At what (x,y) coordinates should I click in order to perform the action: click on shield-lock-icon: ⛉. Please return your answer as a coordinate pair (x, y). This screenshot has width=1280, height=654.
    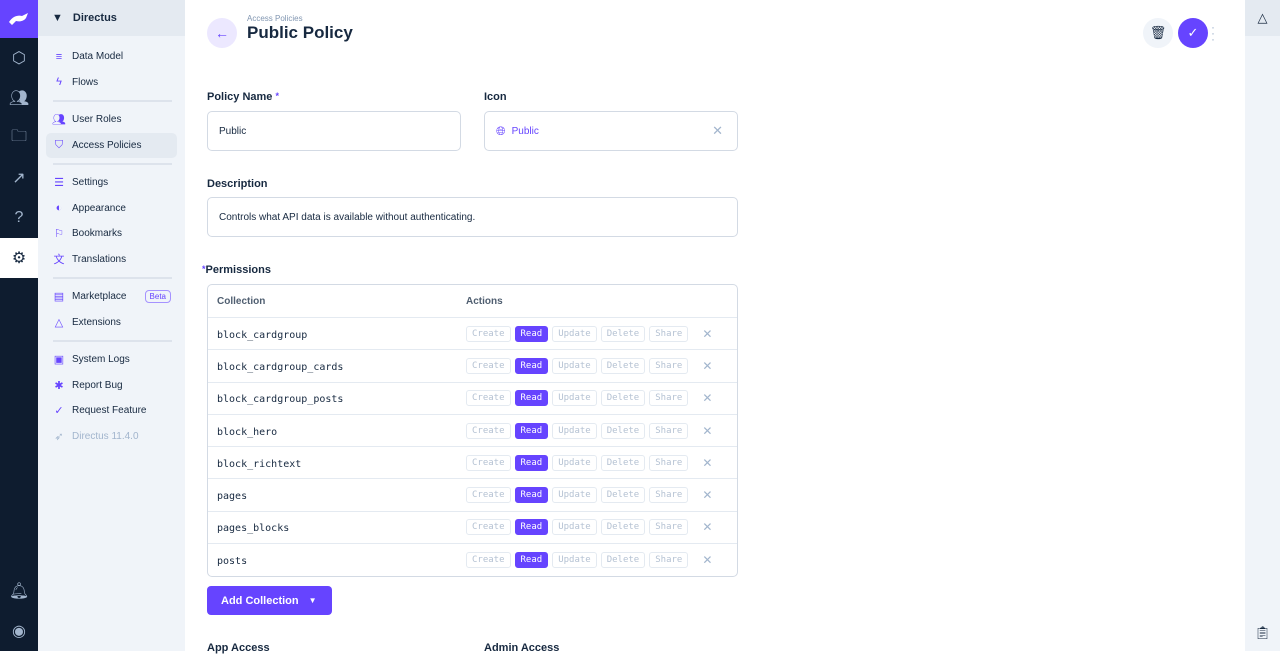
    Looking at the image, I should click on (59, 144).